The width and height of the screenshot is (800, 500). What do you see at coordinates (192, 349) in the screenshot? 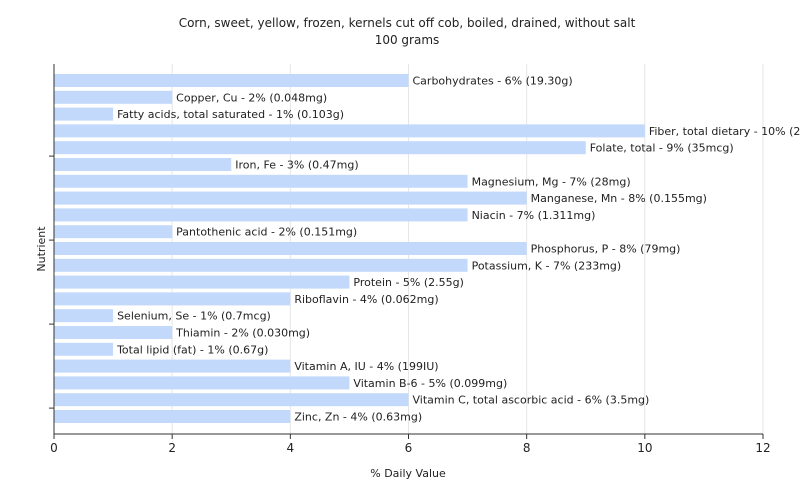
I see `bar-label: Total lipid (fat) - 1% (0.67g)` at bounding box center [192, 349].